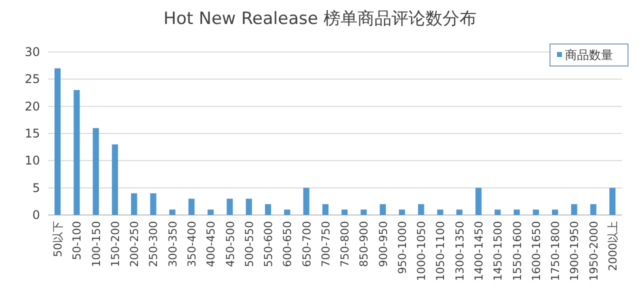 The width and height of the screenshot is (640, 296). I want to click on xtick: 1450-1500, so click(498, 251).